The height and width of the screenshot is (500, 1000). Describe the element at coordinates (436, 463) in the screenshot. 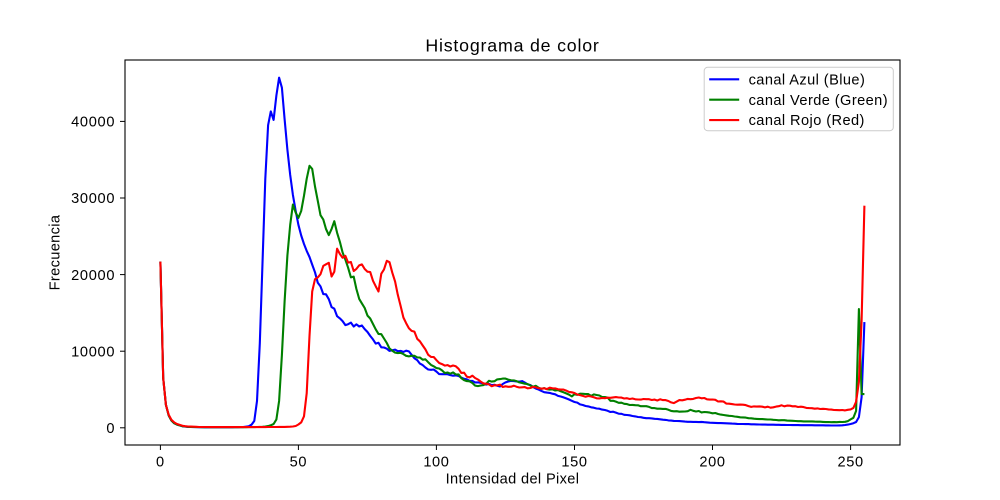

I see `svg-text: 100` at that location.